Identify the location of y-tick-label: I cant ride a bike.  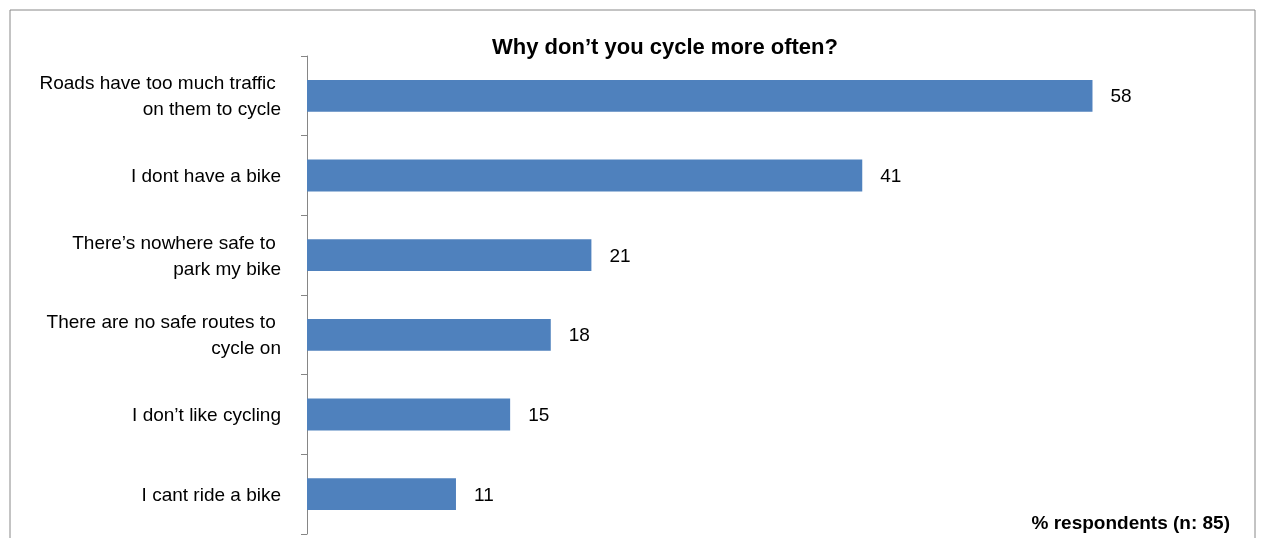
(211, 494).